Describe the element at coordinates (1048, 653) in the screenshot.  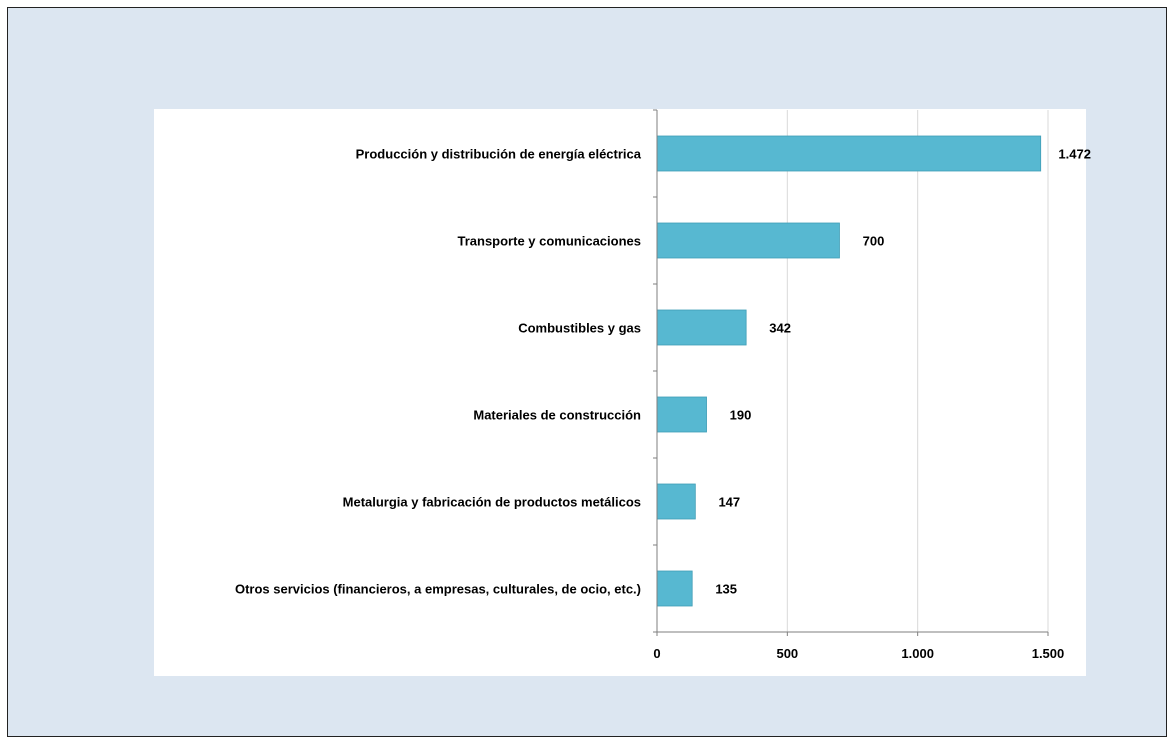
I see `x-tick-label-3: 1.500` at that location.